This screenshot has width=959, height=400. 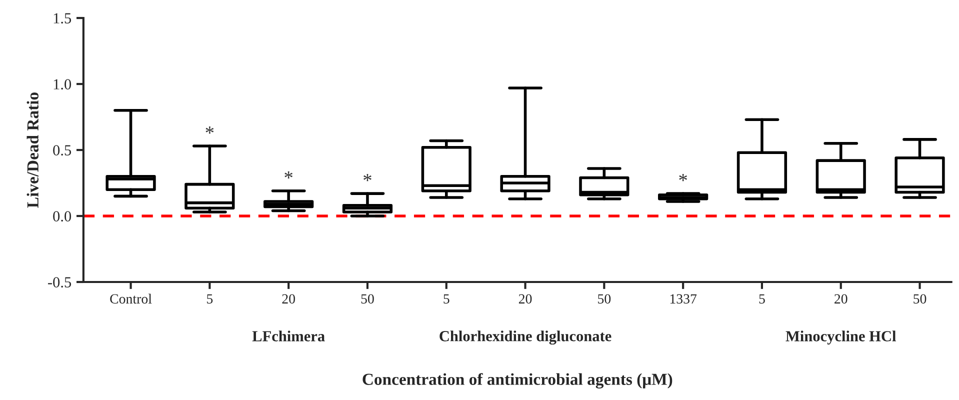 What do you see at coordinates (526, 337) in the screenshot?
I see `text: Chlorhexidine digluconate` at bounding box center [526, 337].